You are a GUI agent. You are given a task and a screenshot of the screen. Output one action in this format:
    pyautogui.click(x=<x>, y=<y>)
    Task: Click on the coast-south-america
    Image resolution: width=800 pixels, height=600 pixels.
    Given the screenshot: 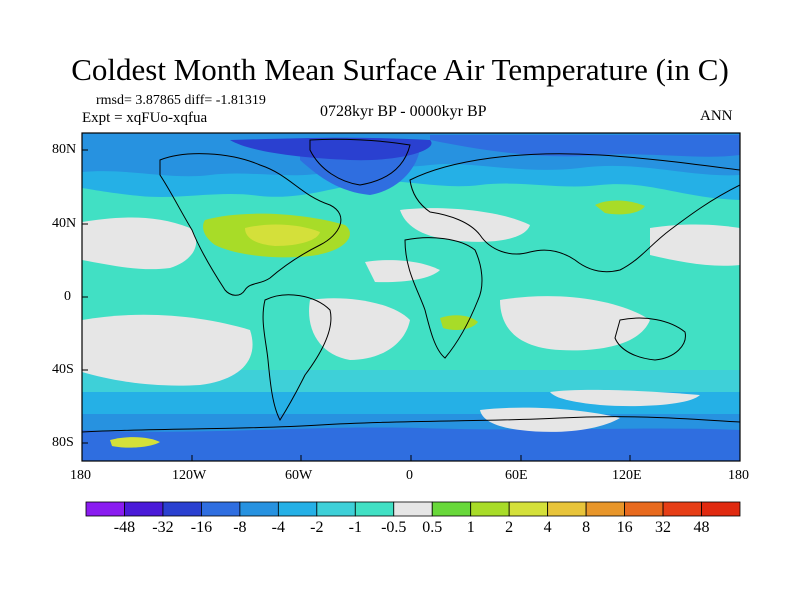 What is the action you would take?
    pyautogui.click(x=297, y=357)
    